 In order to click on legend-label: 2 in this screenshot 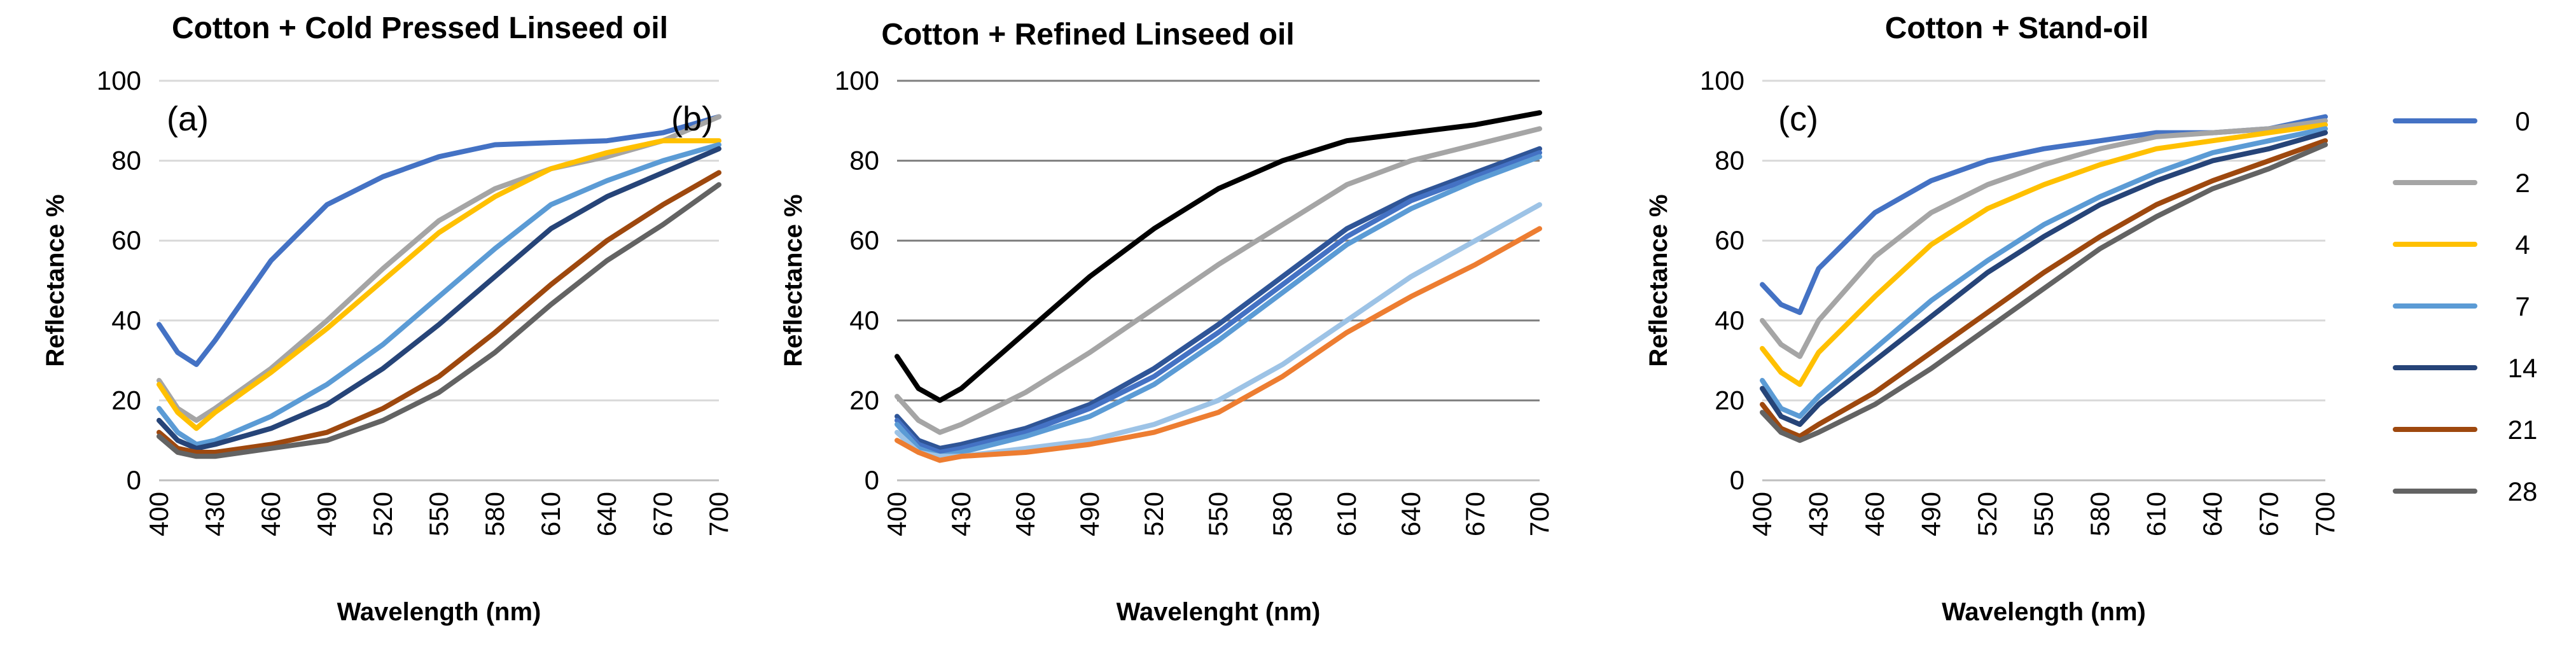, I will do `click(2522, 183)`.